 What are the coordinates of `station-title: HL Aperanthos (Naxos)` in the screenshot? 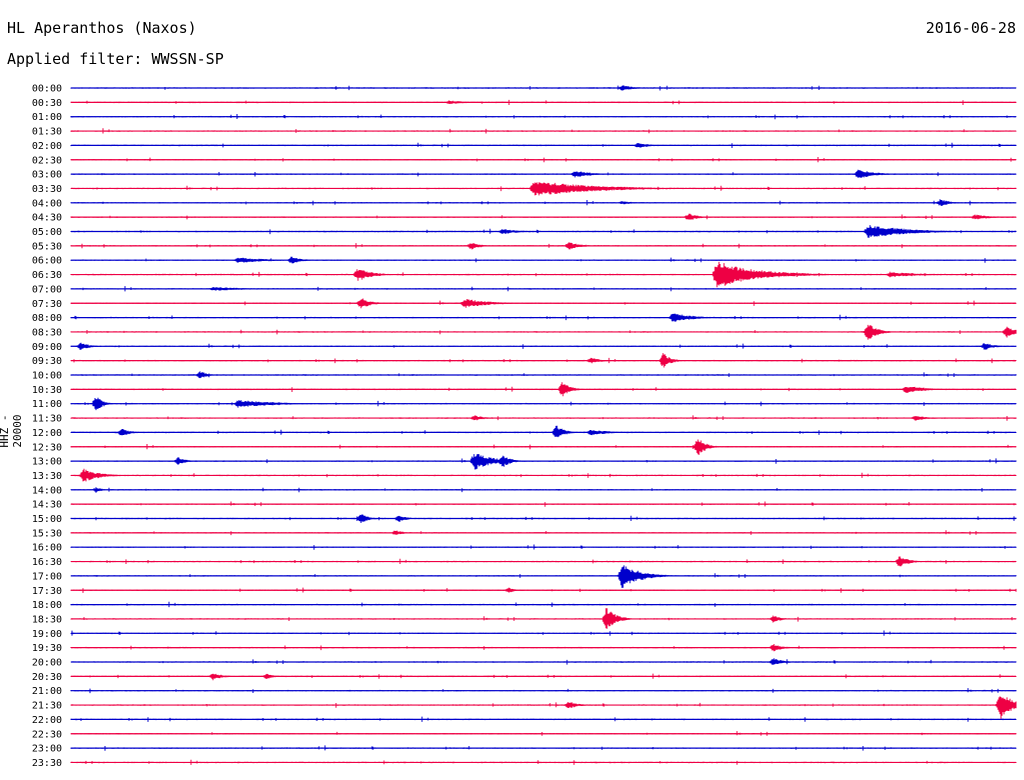 It's located at (102, 28).